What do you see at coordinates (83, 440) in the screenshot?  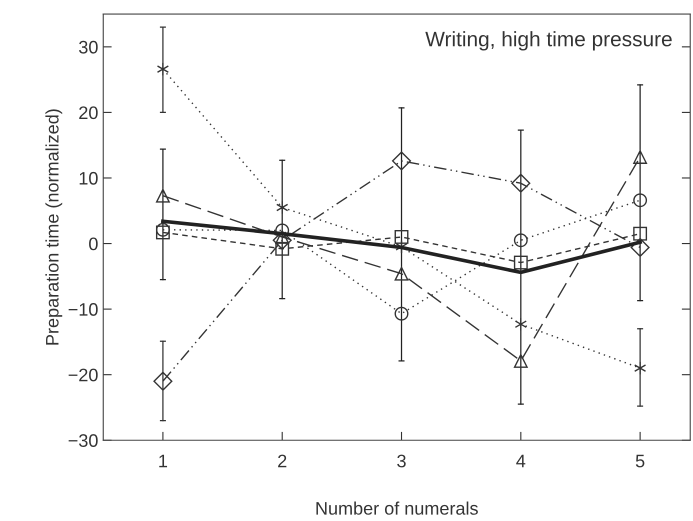 I see `y-tick-label: −30` at bounding box center [83, 440].